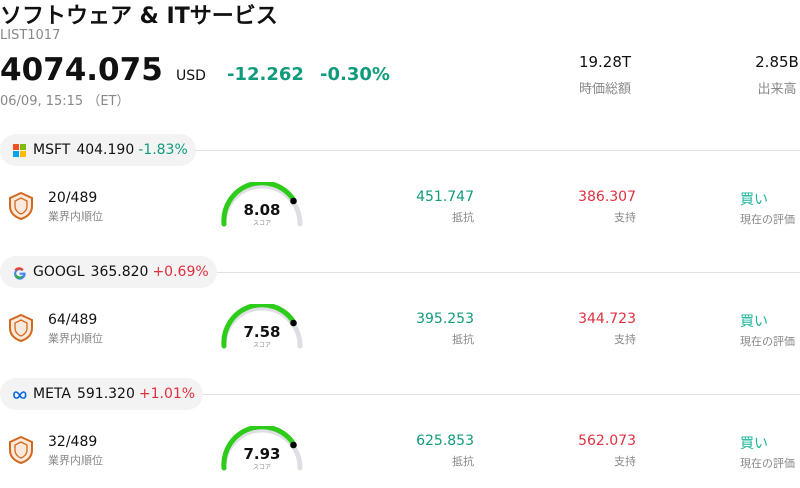  I want to click on ticker-price: 404.190, so click(105, 150).